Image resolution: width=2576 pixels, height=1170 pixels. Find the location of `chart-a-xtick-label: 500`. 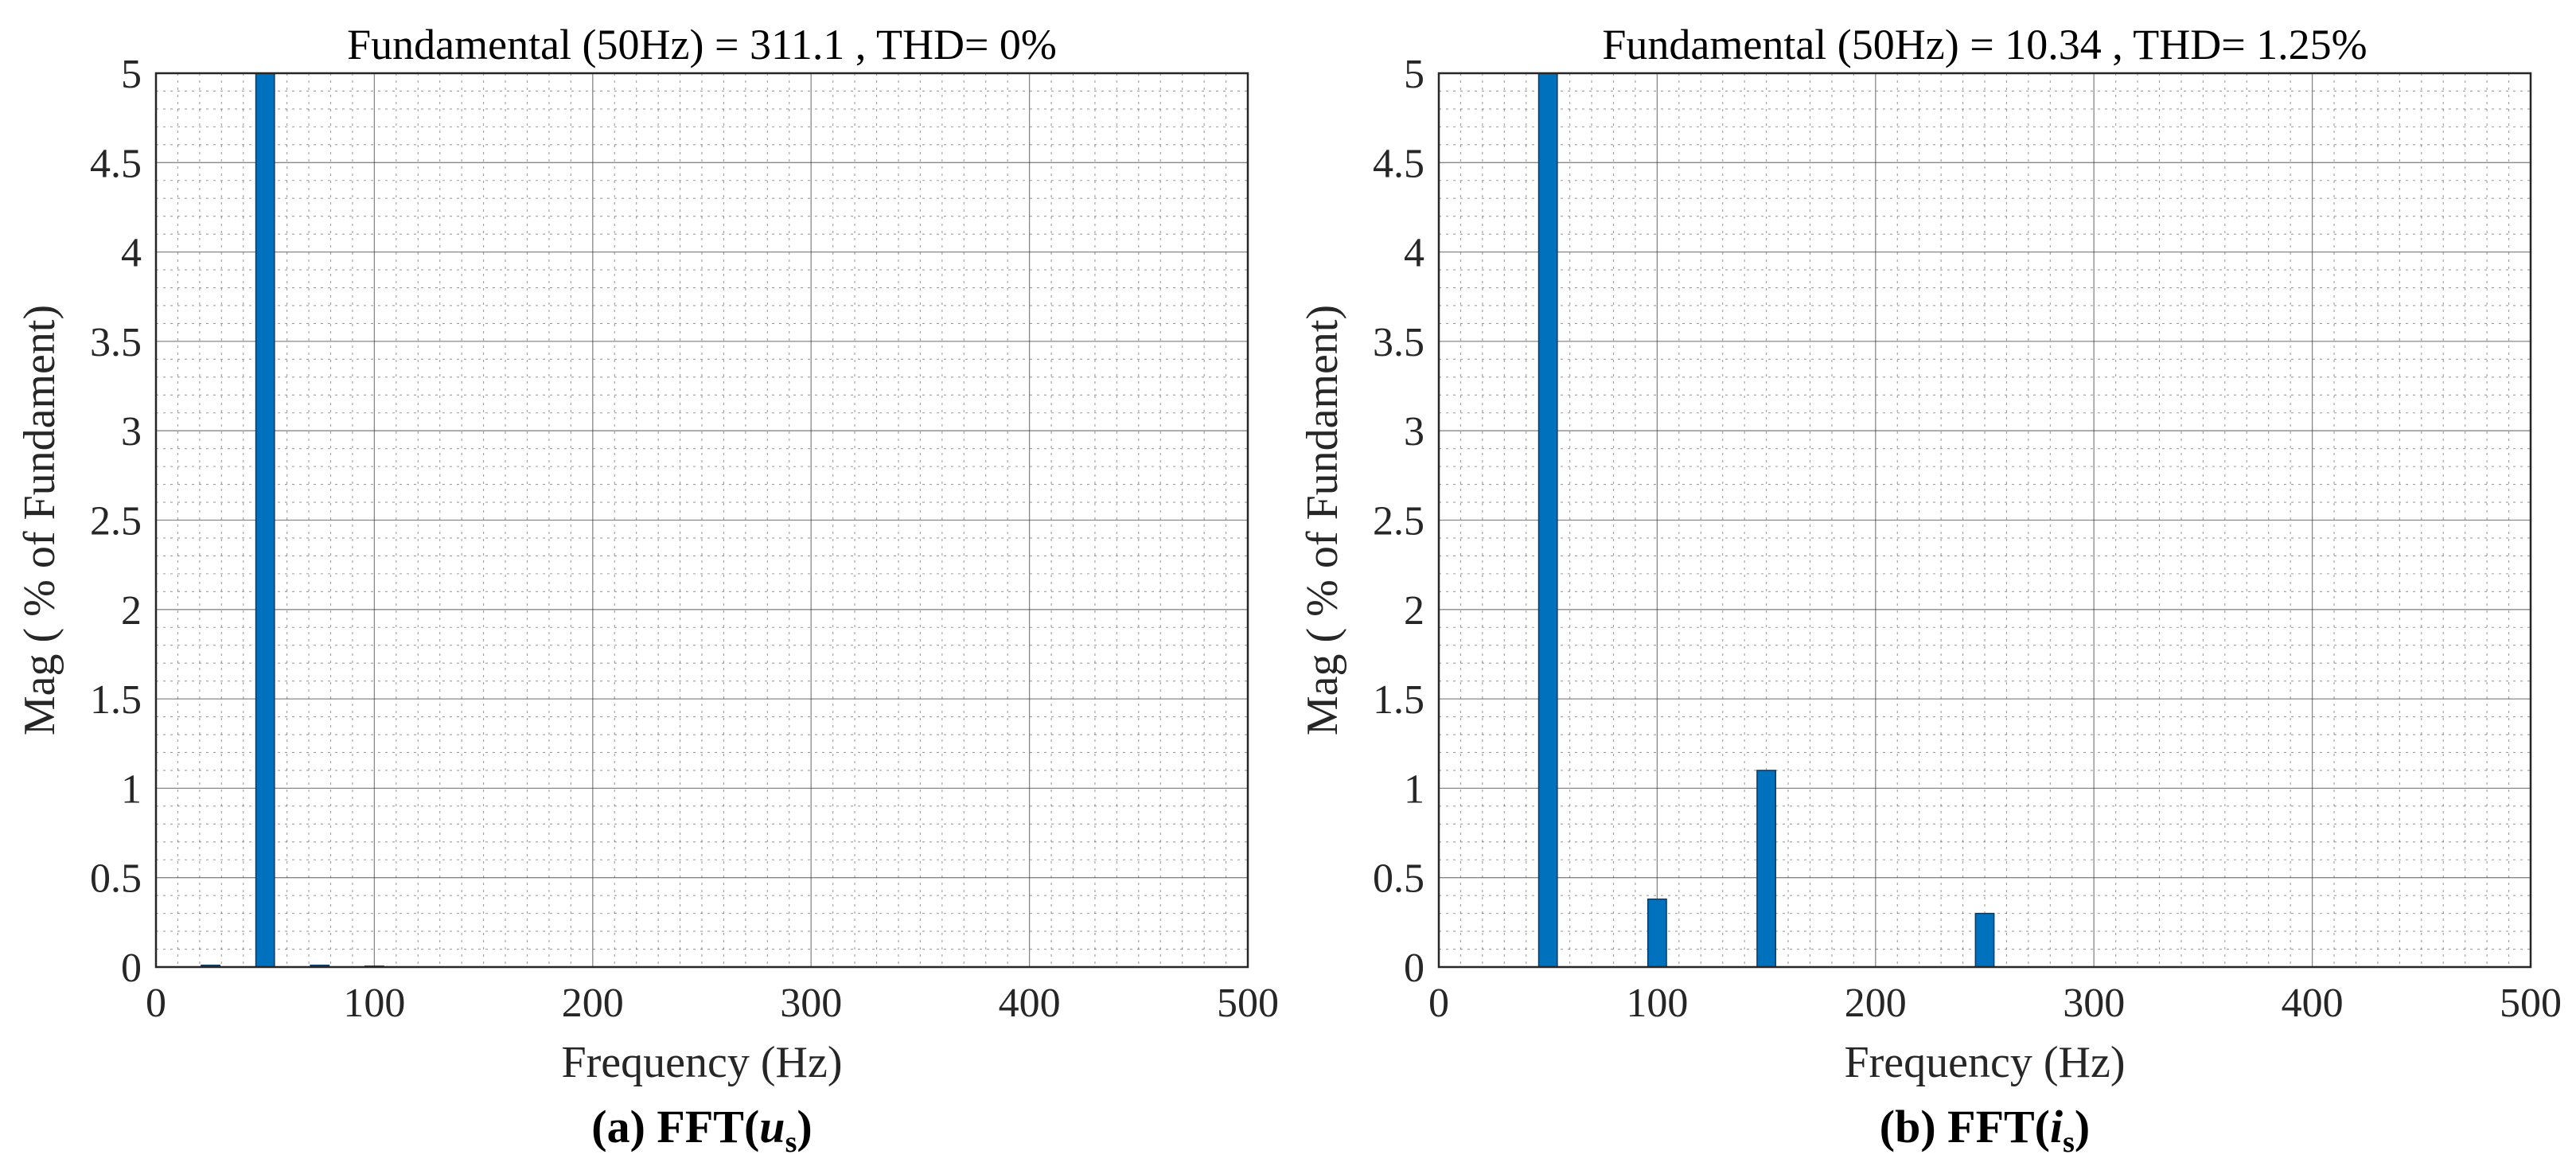

chart-a-xtick-label: 500 is located at coordinates (1248, 1003).